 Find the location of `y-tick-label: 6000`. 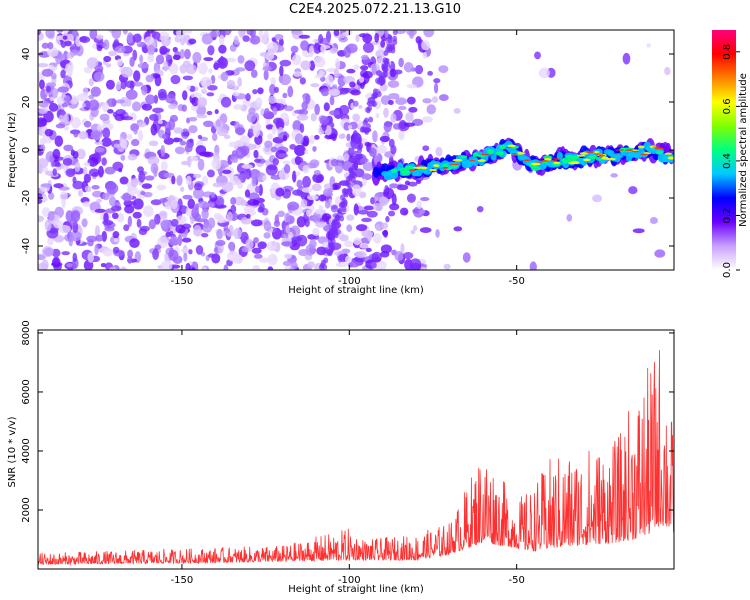

y-tick-label: 6000 is located at coordinates (26, 391).